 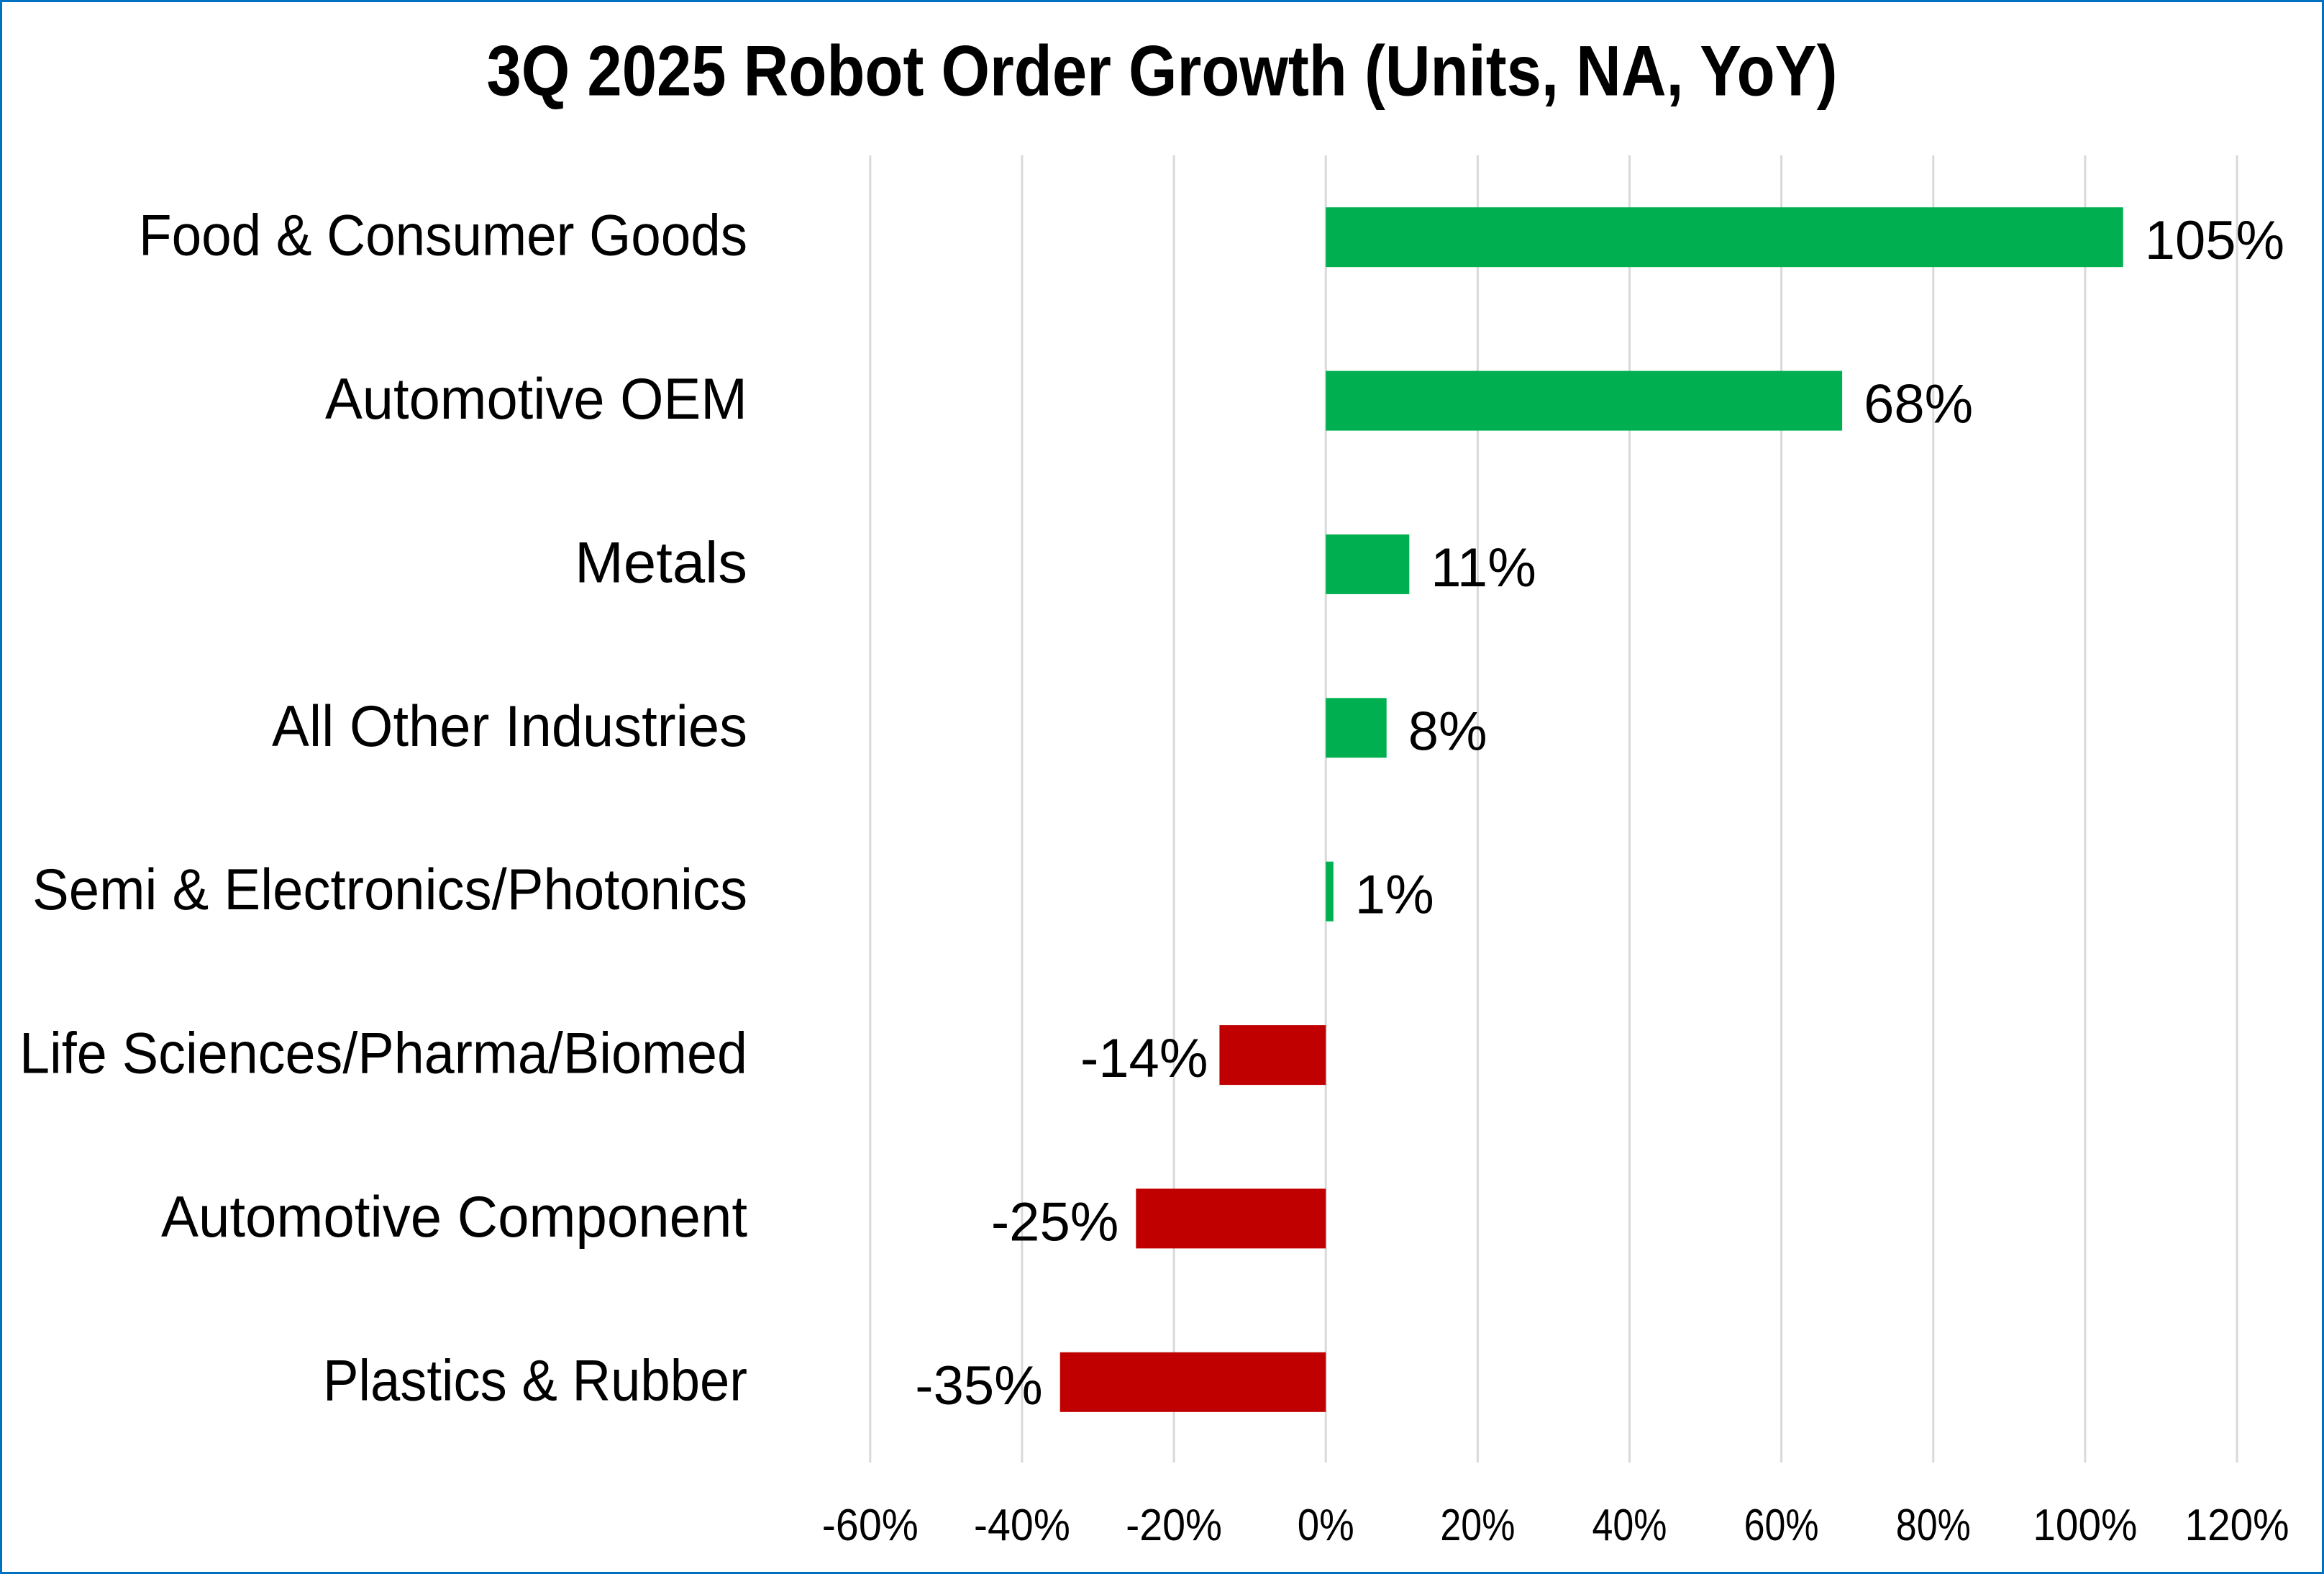 What do you see at coordinates (1918, 404) in the screenshot?
I see `svg-text: 68%` at bounding box center [1918, 404].